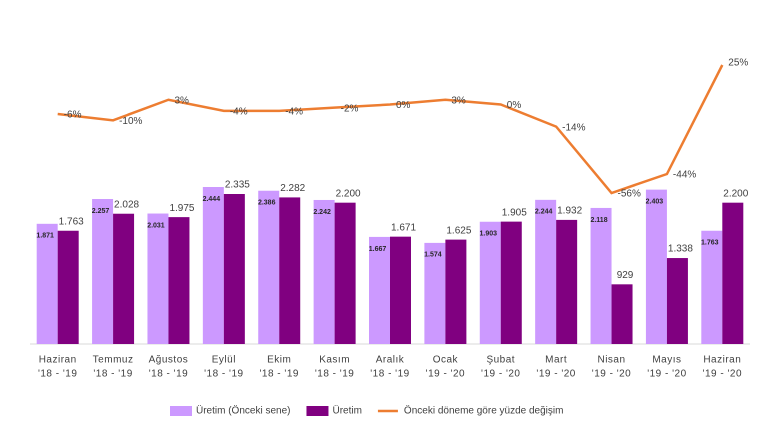 The height and width of the screenshot is (434, 770). What do you see at coordinates (126, 204) in the screenshot?
I see `bar-value-label: 2.028` at bounding box center [126, 204].